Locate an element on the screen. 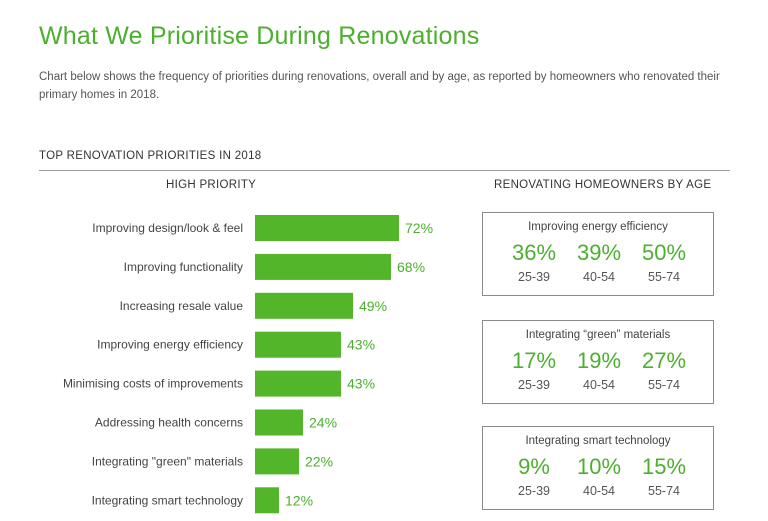 The image size is (768, 521). bar-value-label: 24% is located at coordinates (323, 423).